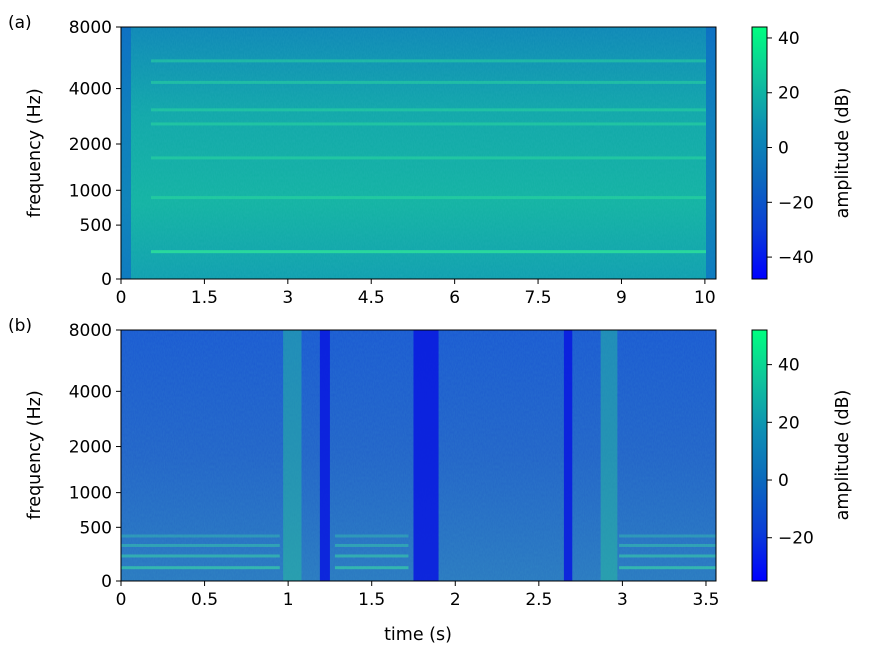 The width and height of the screenshot is (874, 665). I want to click on x-tick-label: 0.5, so click(204, 600).